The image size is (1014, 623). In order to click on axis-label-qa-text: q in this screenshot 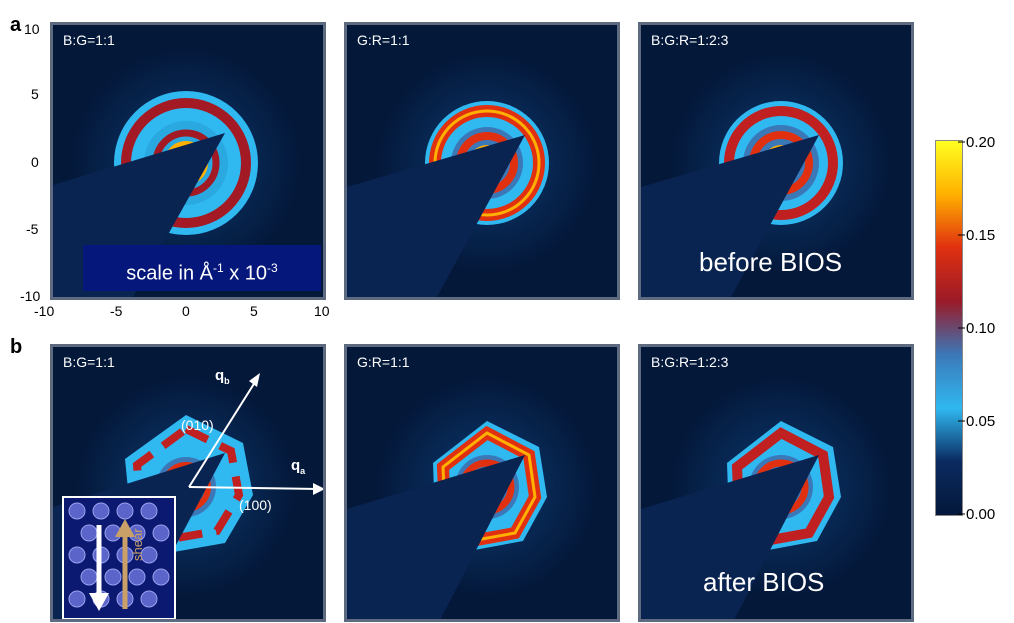, I will do `click(296, 465)`.